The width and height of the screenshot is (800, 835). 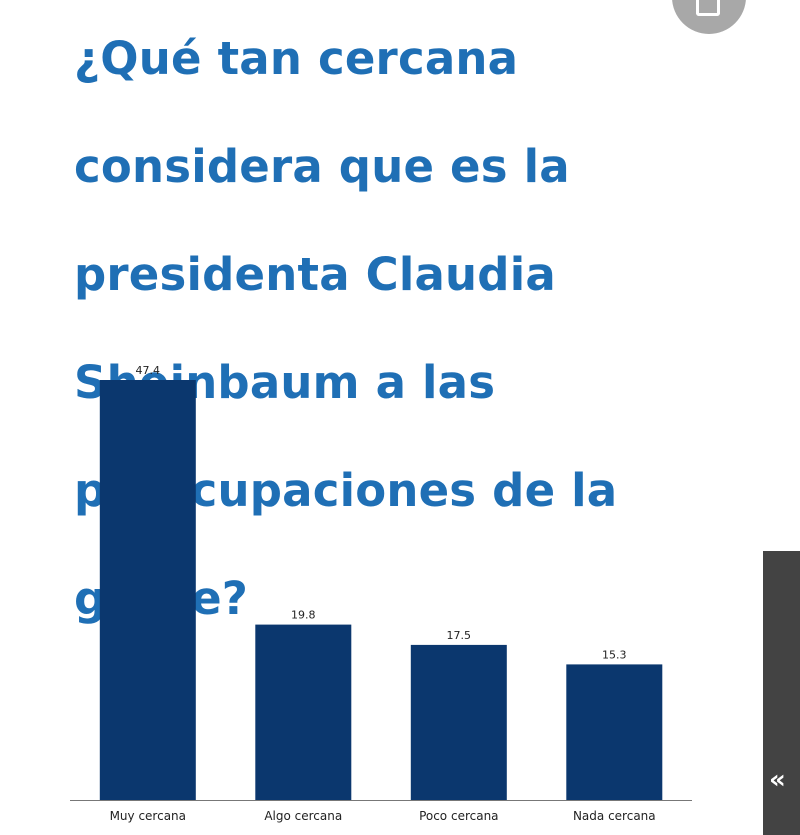 What do you see at coordinates (708, 8) in the screenshot?
I see `bookmark-icon` at bounding box center [708, 8].